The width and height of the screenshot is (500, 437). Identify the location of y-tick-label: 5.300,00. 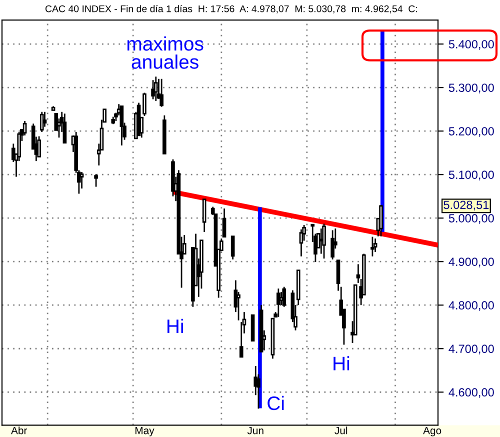
(471, 89).